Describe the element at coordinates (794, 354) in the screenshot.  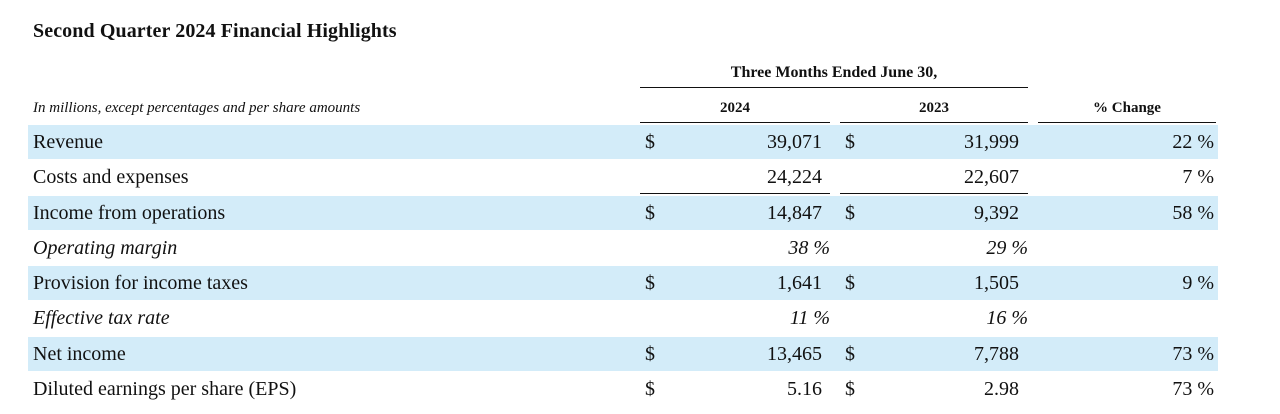
I see `value-2024: 13,465` at that location.